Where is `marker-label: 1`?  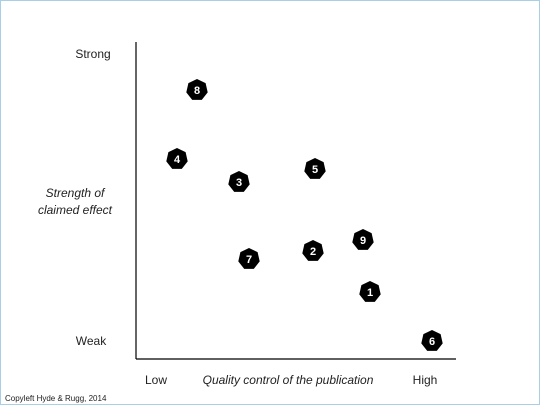 marker-label: 1 is located at coordinates (370, 293).